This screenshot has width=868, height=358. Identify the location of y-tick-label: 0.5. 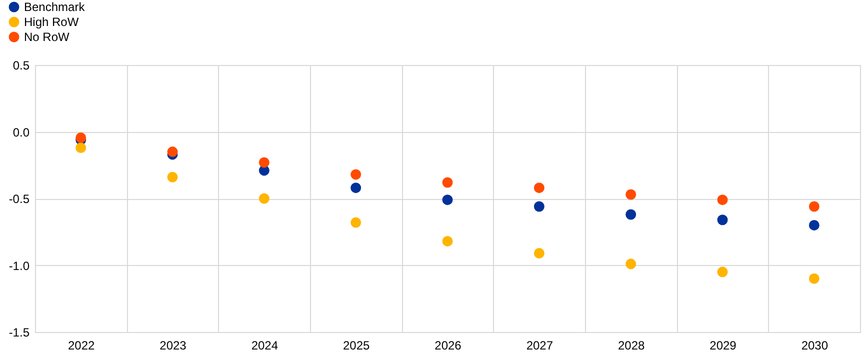
(21, 65).